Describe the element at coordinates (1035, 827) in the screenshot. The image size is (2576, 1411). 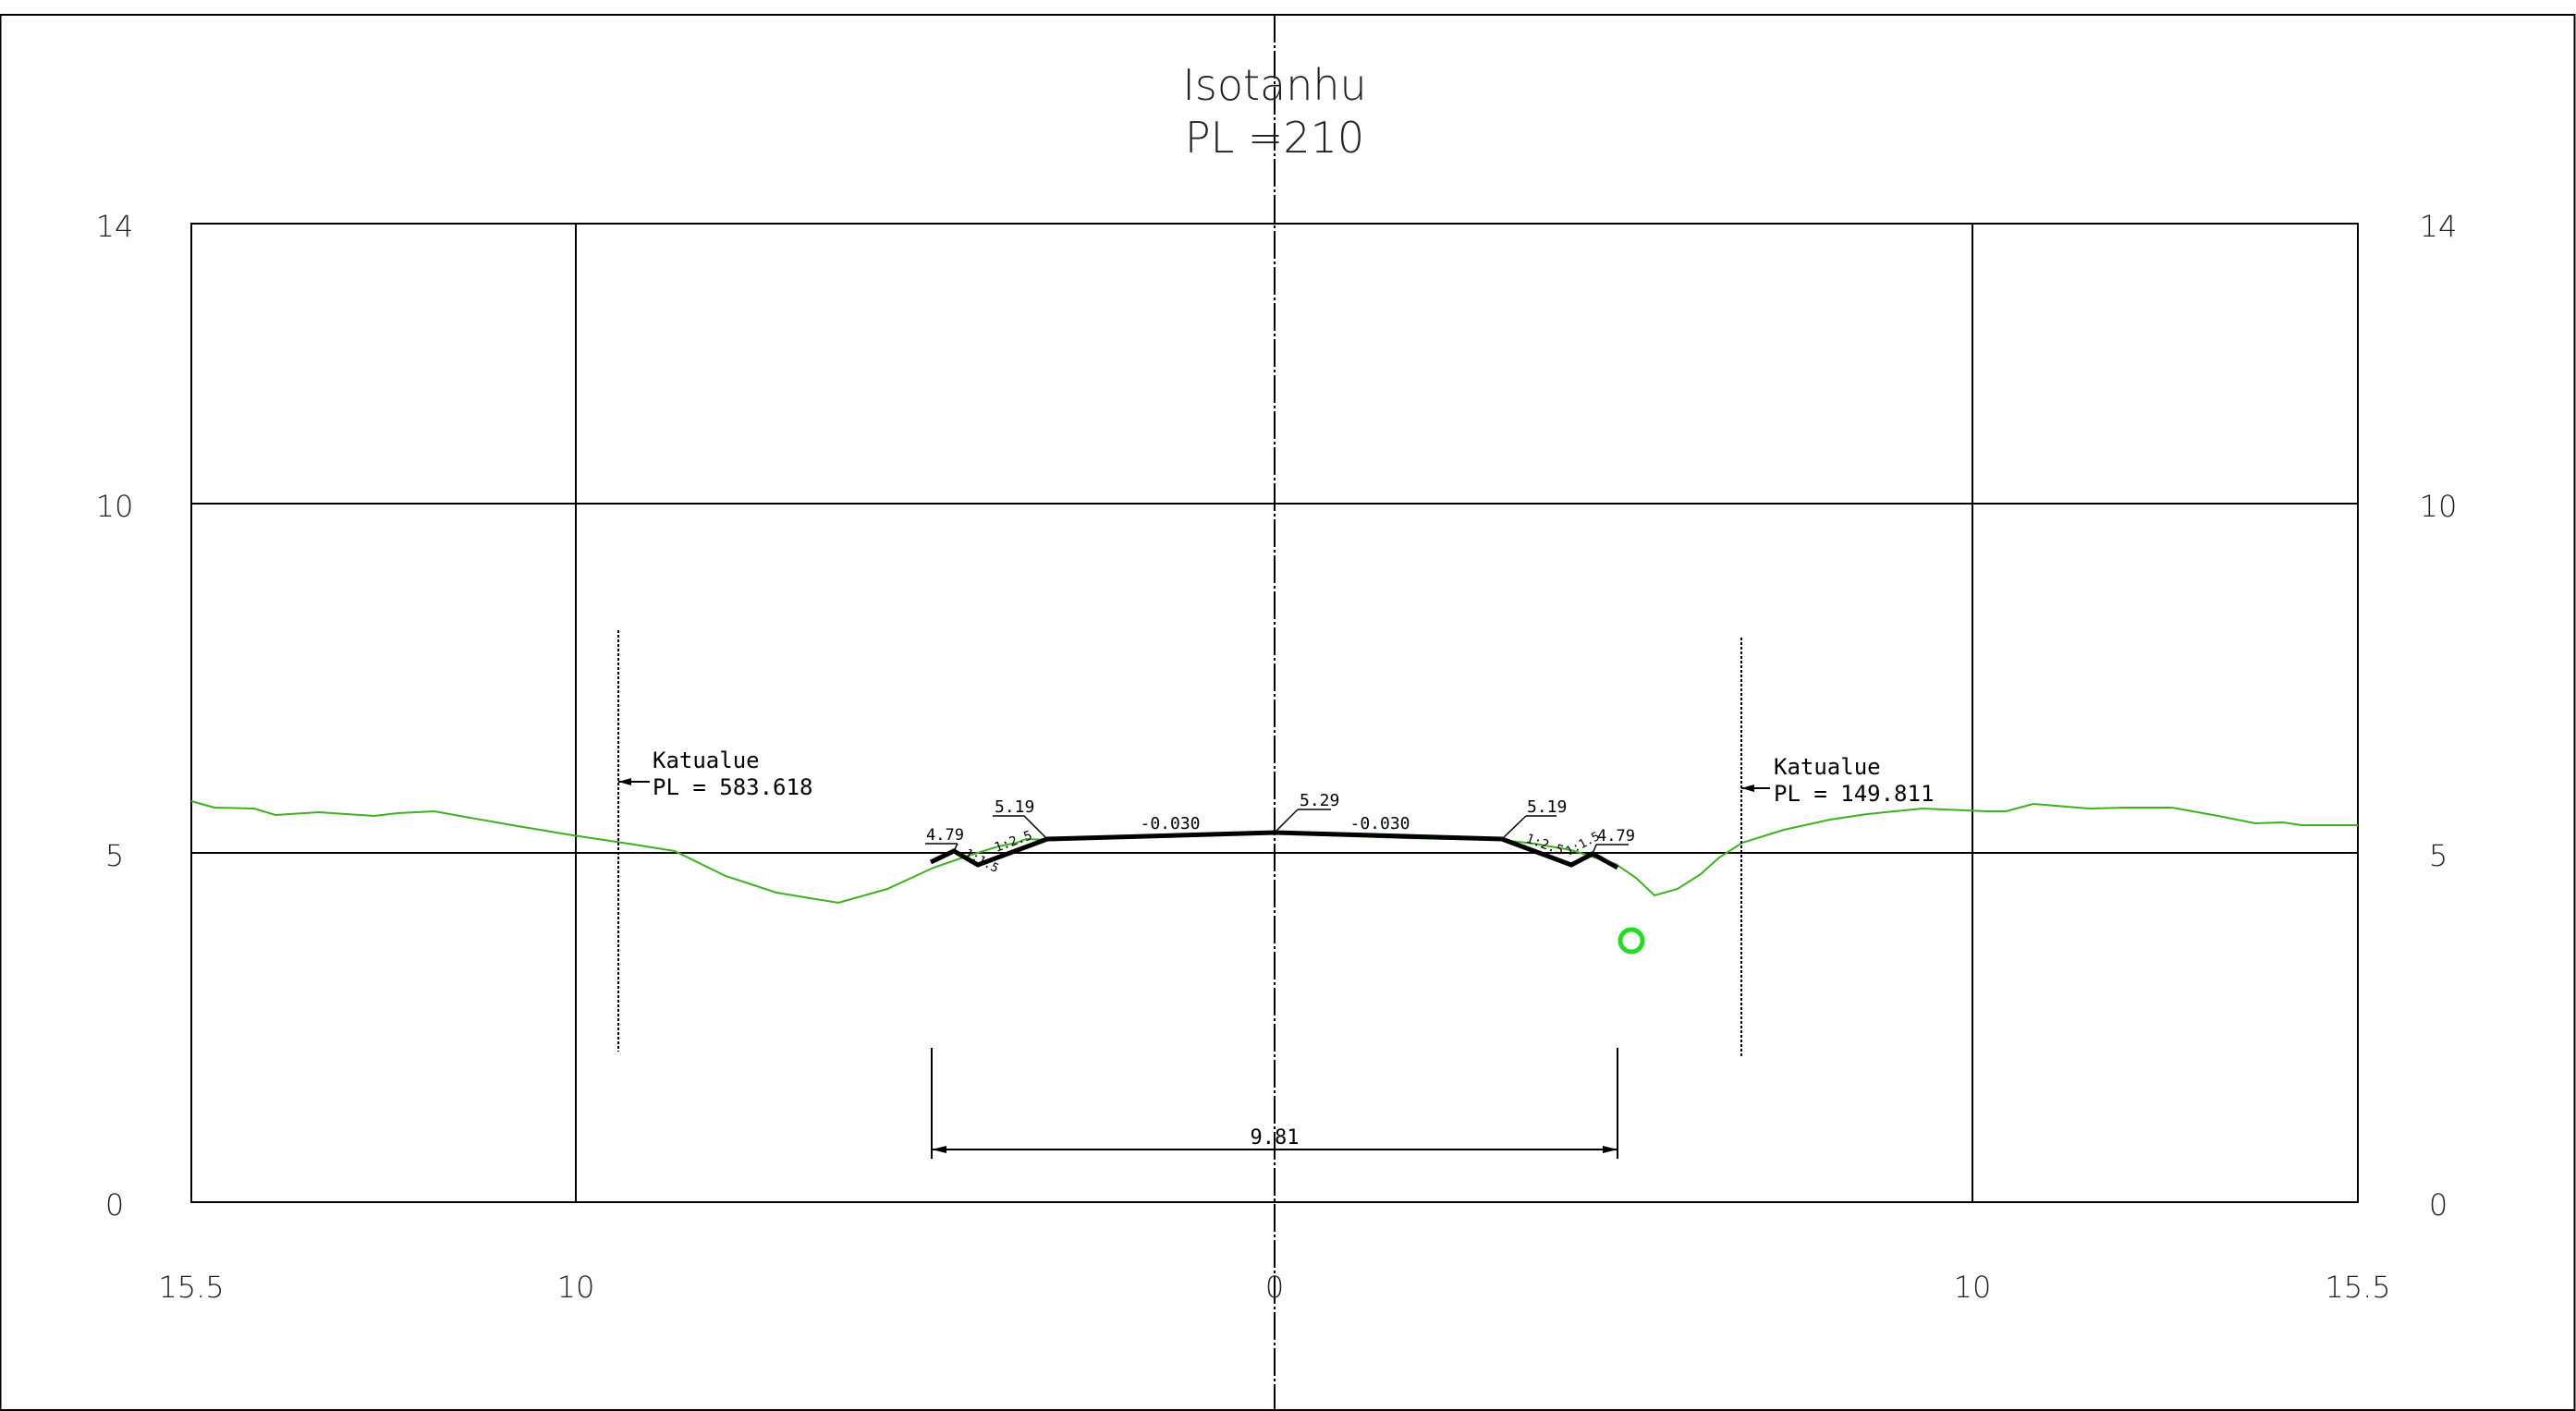
I see `left-shoulder-leader` at that location.